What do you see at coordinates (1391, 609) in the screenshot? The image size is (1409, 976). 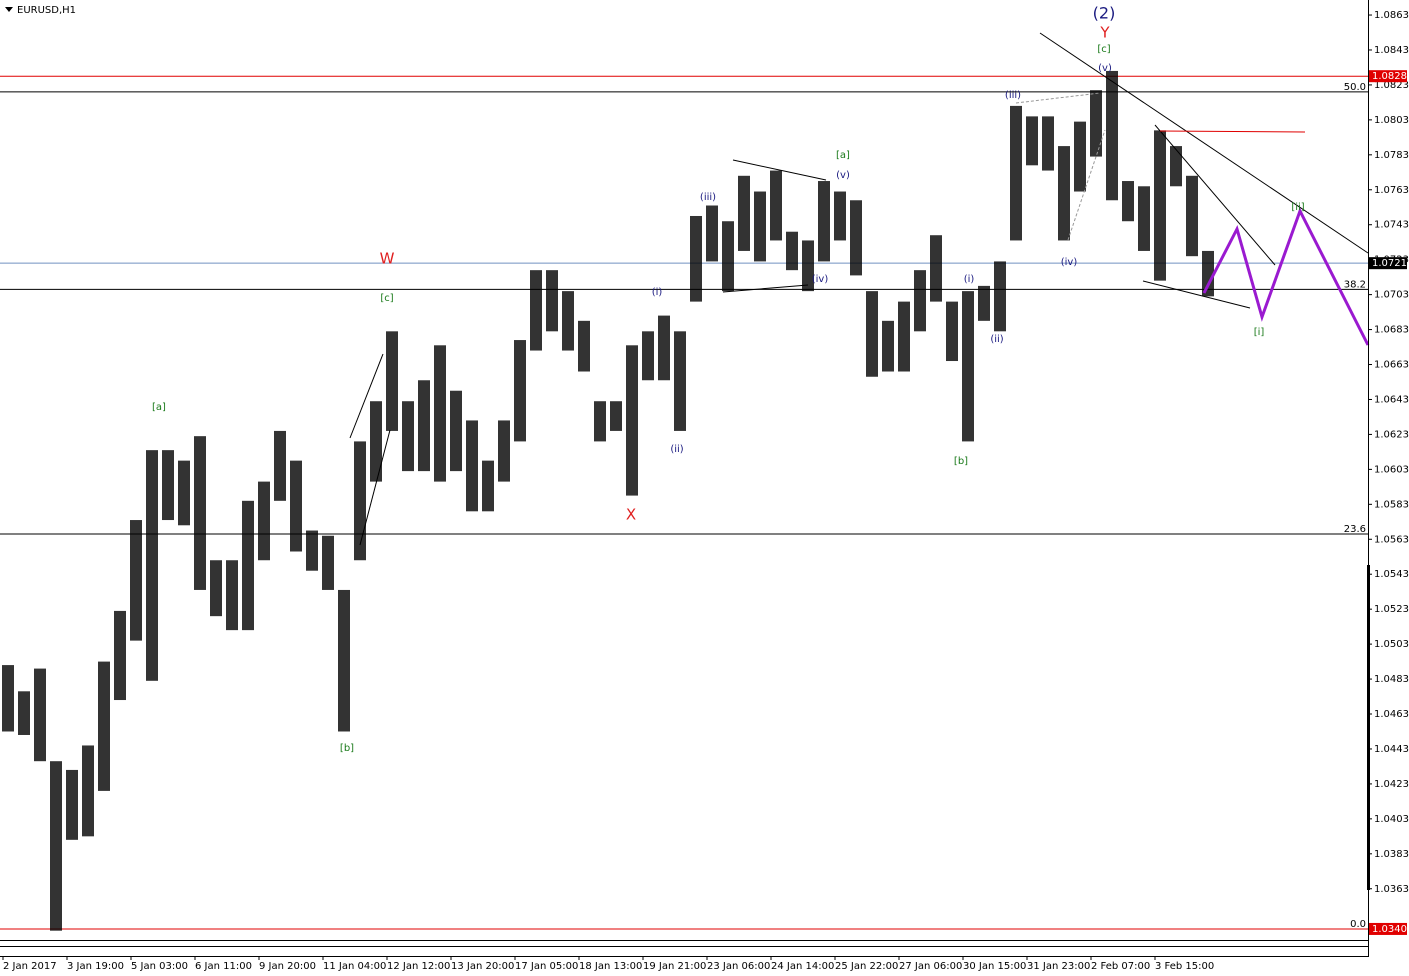 I see `y-tick-label: 1.0523` at bounding box center [1391, 609].